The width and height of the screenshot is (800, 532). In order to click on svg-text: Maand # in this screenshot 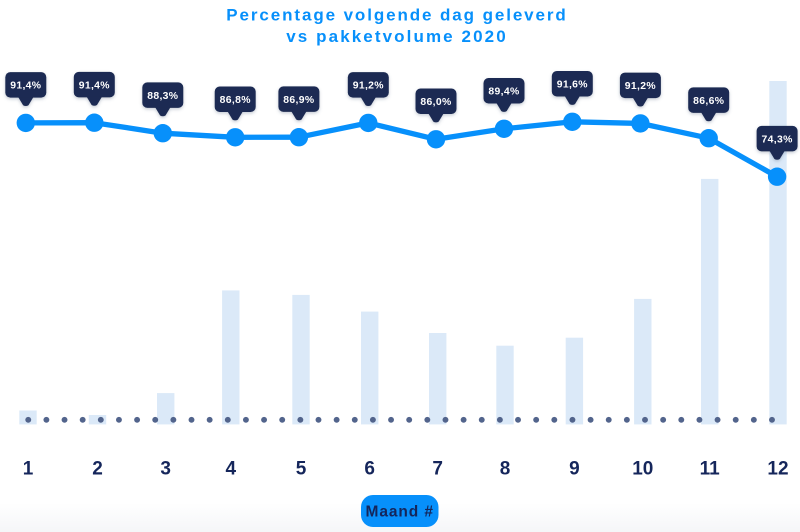, I will do `click(400, 512)`.